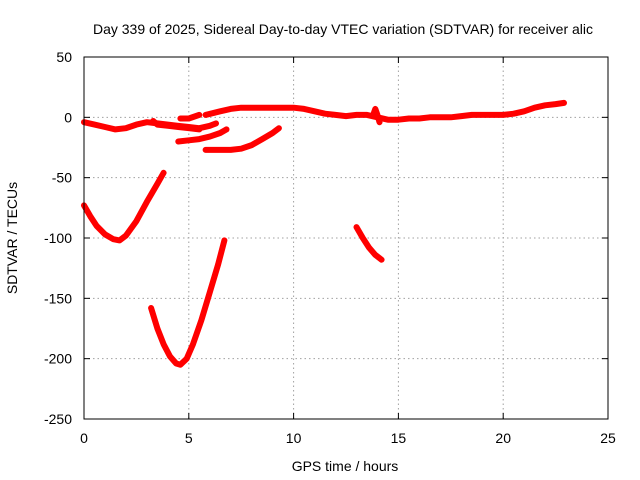 This screenshot has width=640, height=480. I want to click on y-tick-label: -250, so click(58, 419).